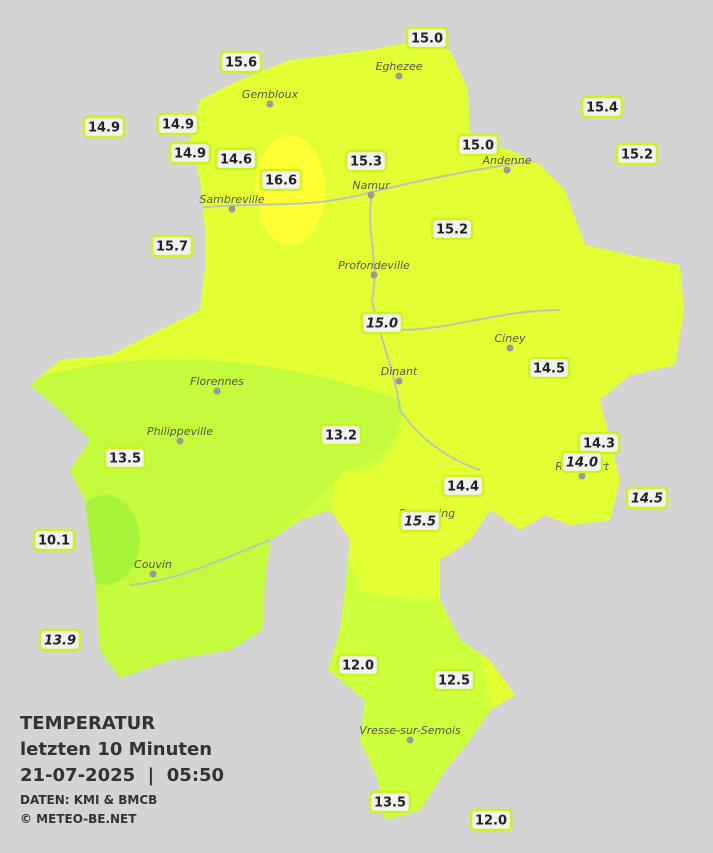 The height and width of the screenshot is (853, 713). I want to click on station-value: 15.5, so click(420, 522).